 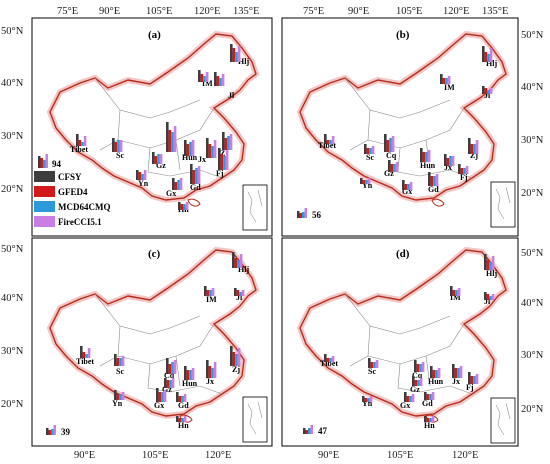 I want to click on province-label: Gz, so click(x=161, y=165).